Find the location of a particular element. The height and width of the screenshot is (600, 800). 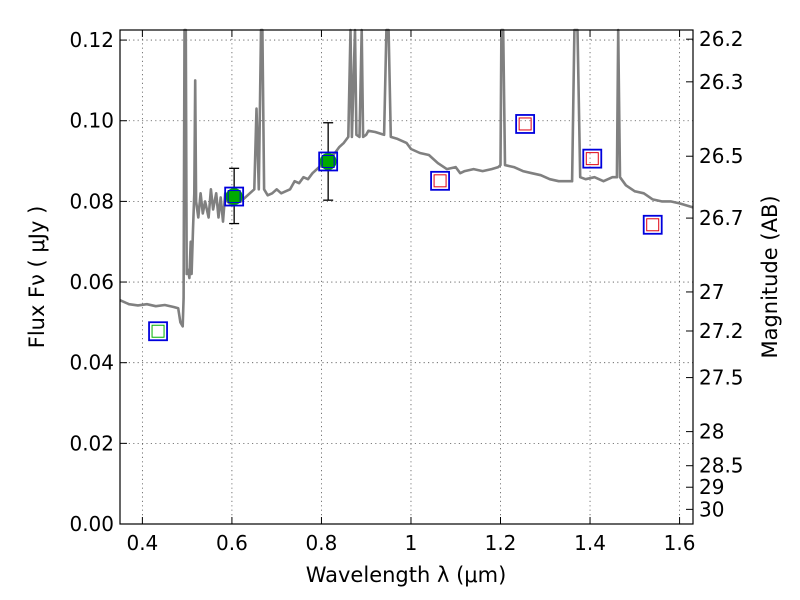

y-tick-label: 0.12 is located at coordinates (91, 40).